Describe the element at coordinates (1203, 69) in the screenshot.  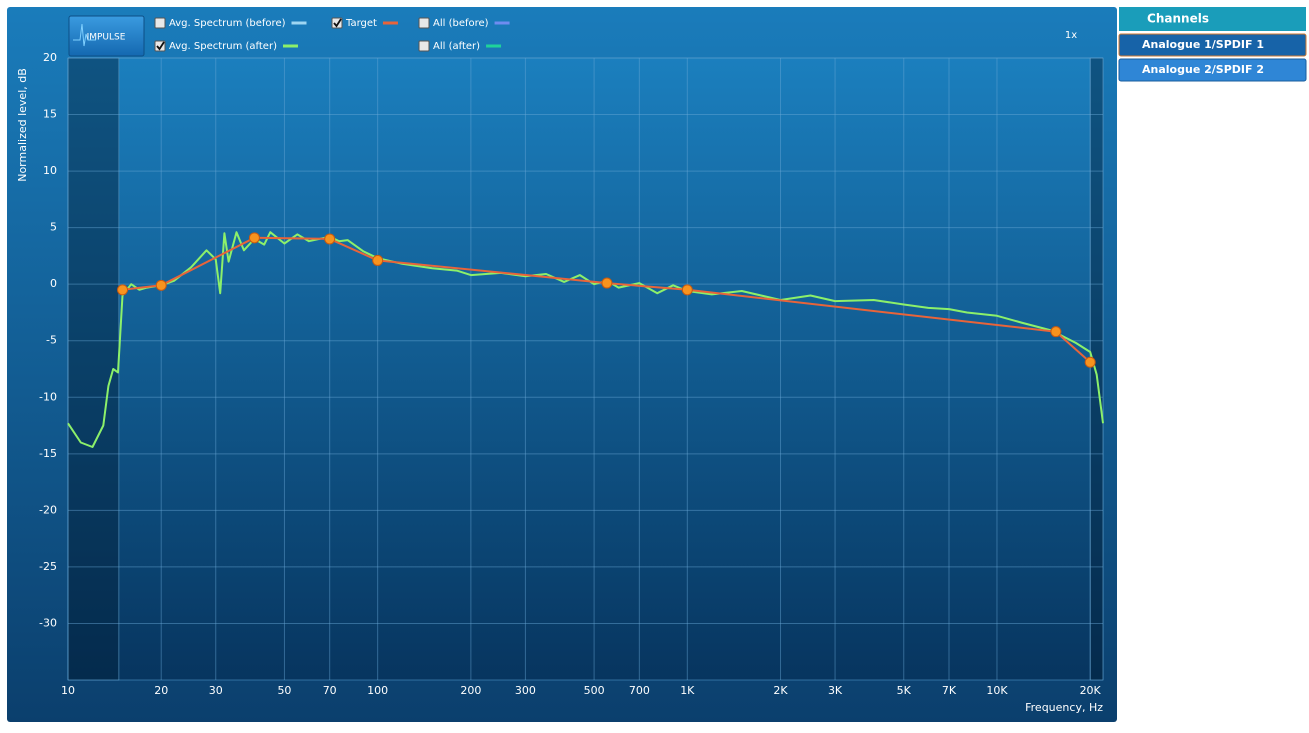
I see `channel-label: Analogue 2/SPDIF 2` at that location.